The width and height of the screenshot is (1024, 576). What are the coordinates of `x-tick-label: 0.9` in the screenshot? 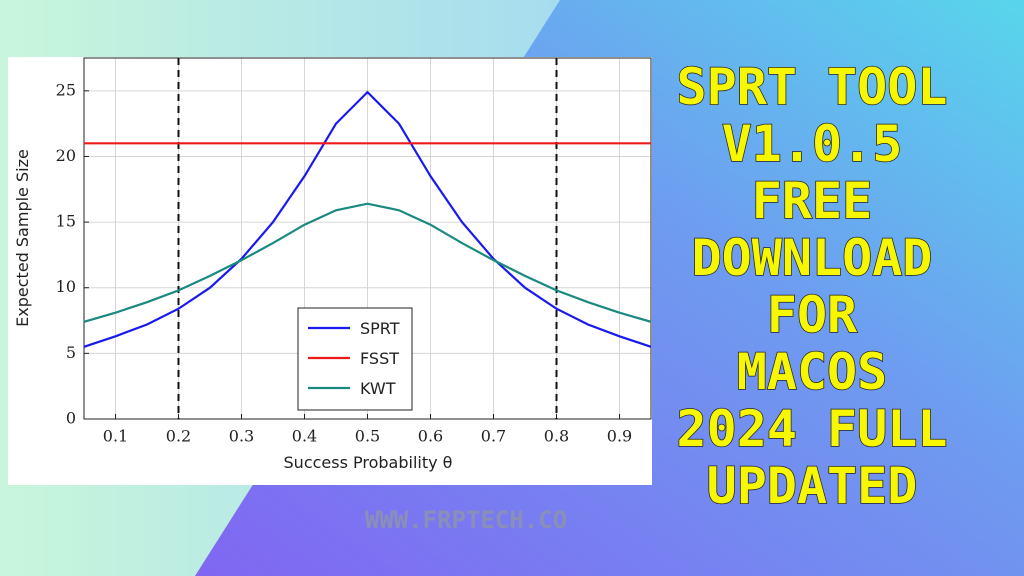 It's located at (619, 436).